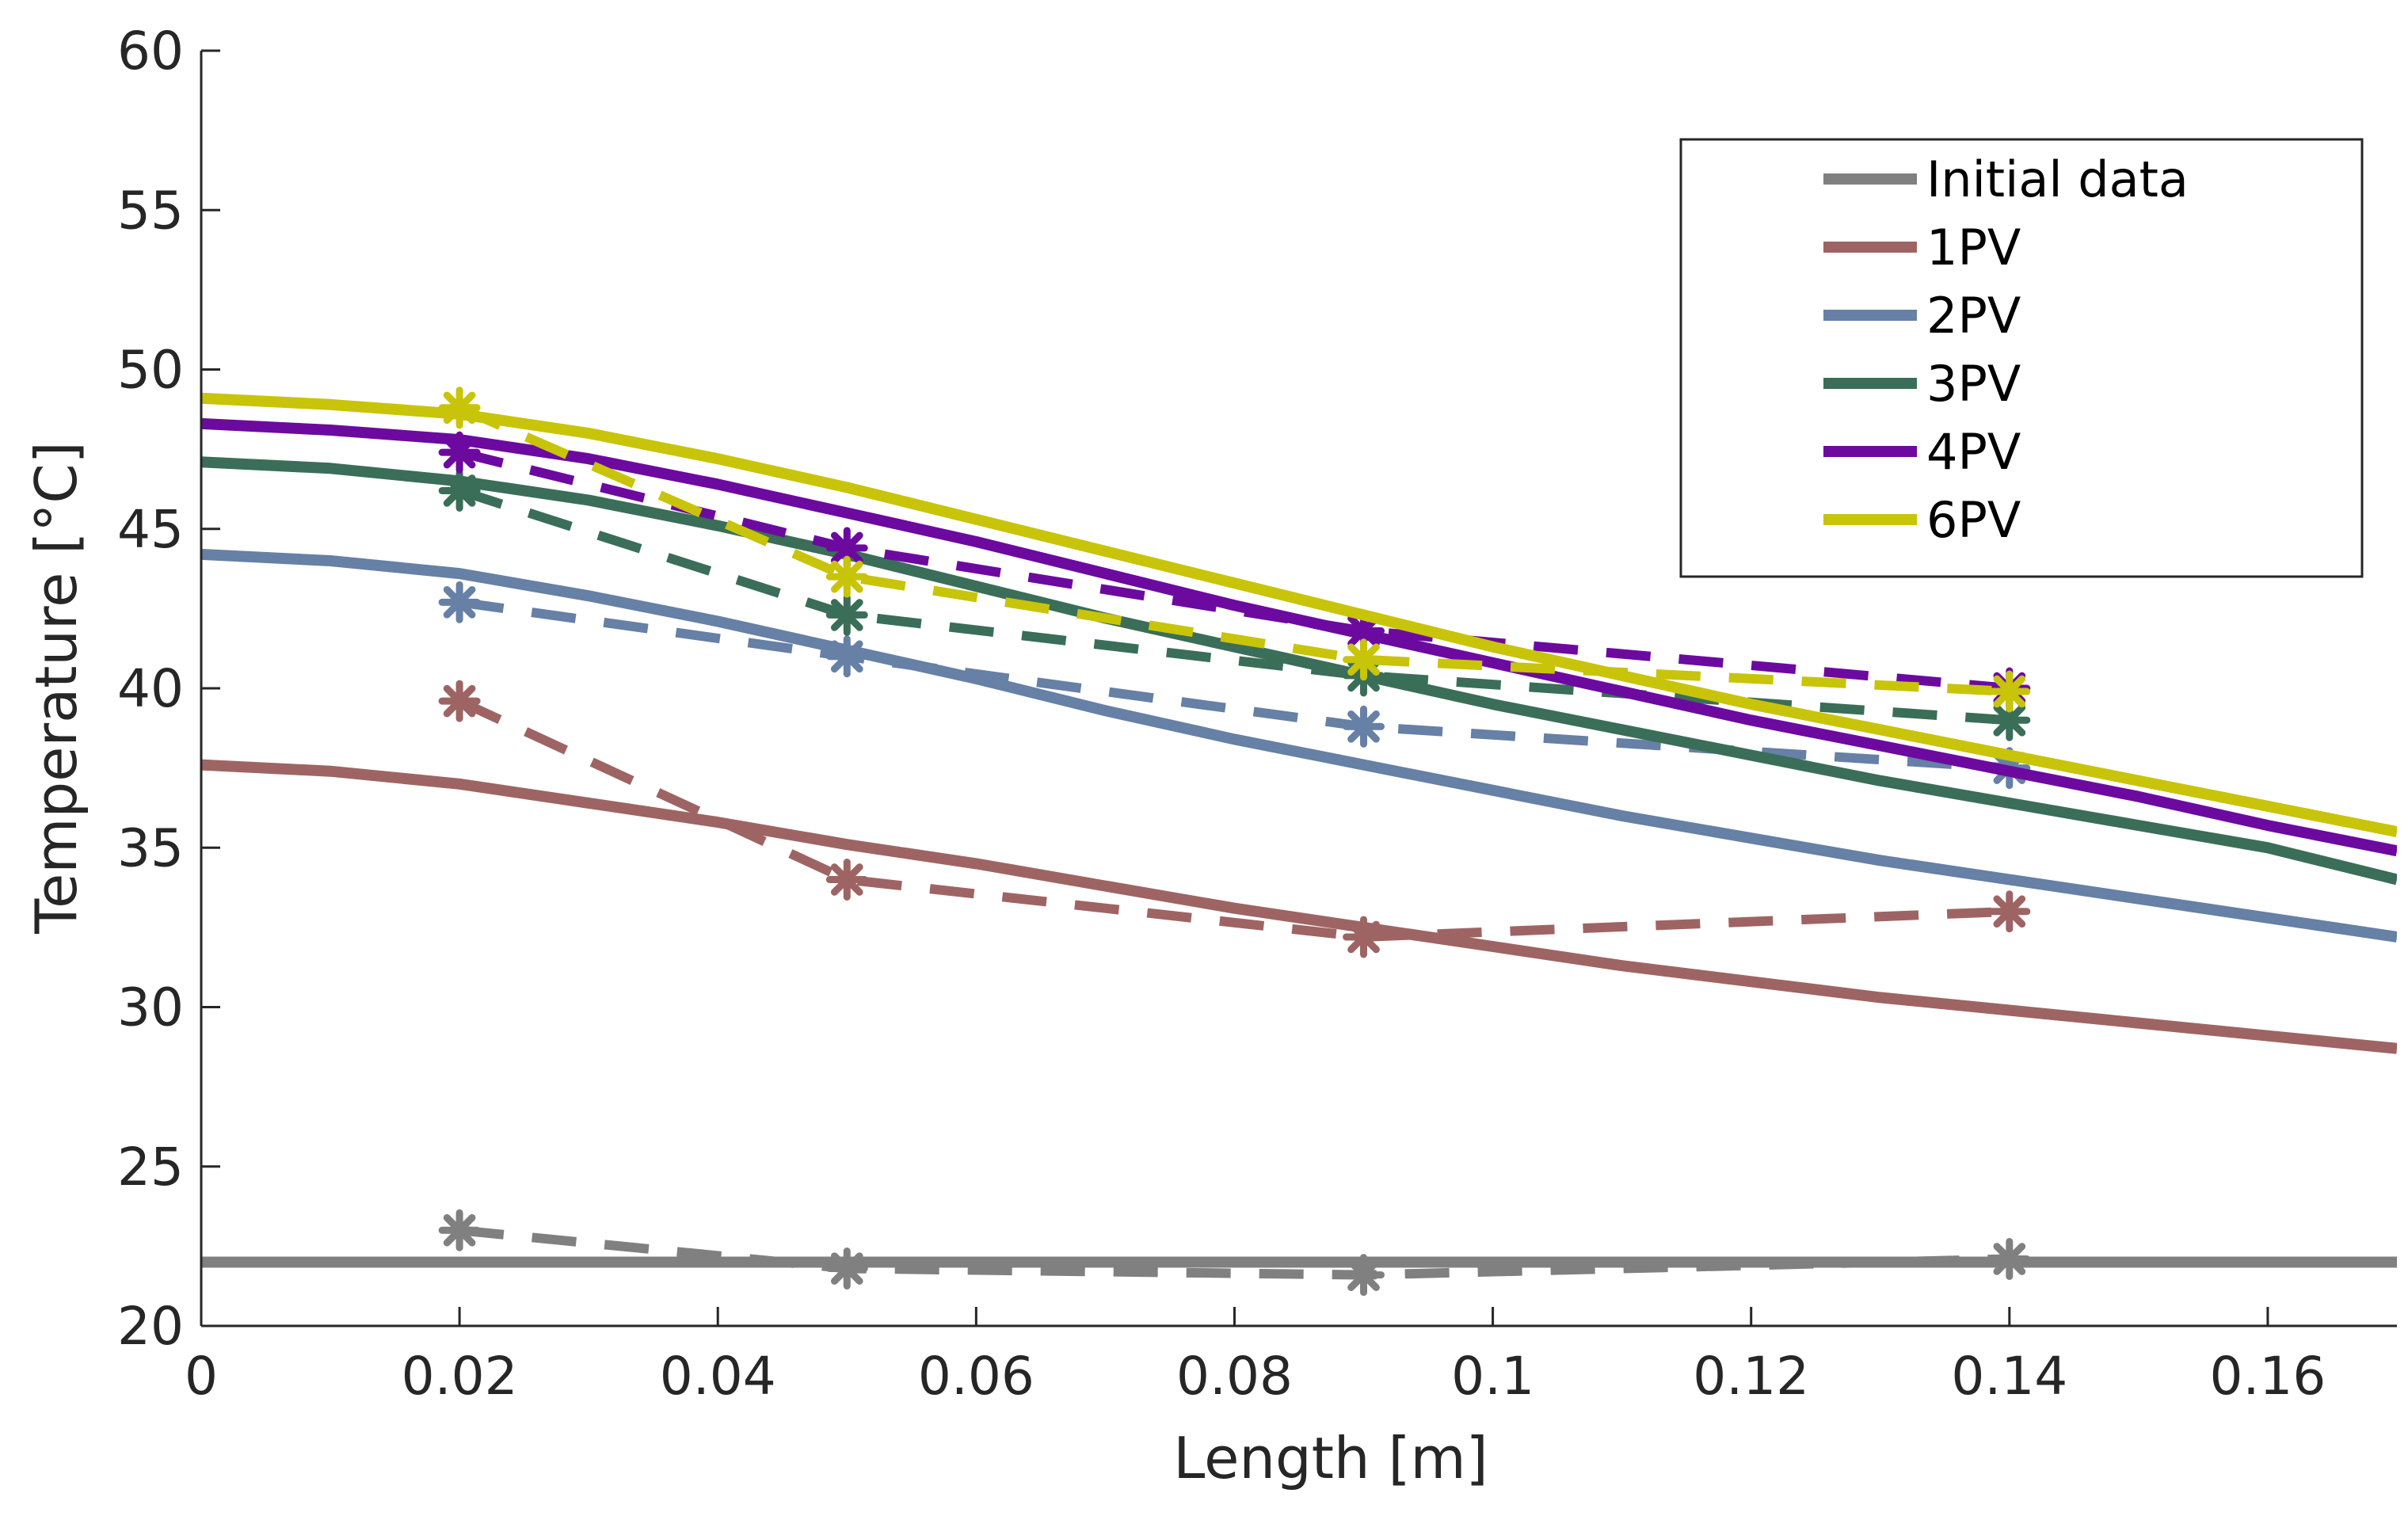 Image resolution: width=2408 pixels, height=1516 pixels. I want to click on measured-line-4pv, so click(1234, 570).